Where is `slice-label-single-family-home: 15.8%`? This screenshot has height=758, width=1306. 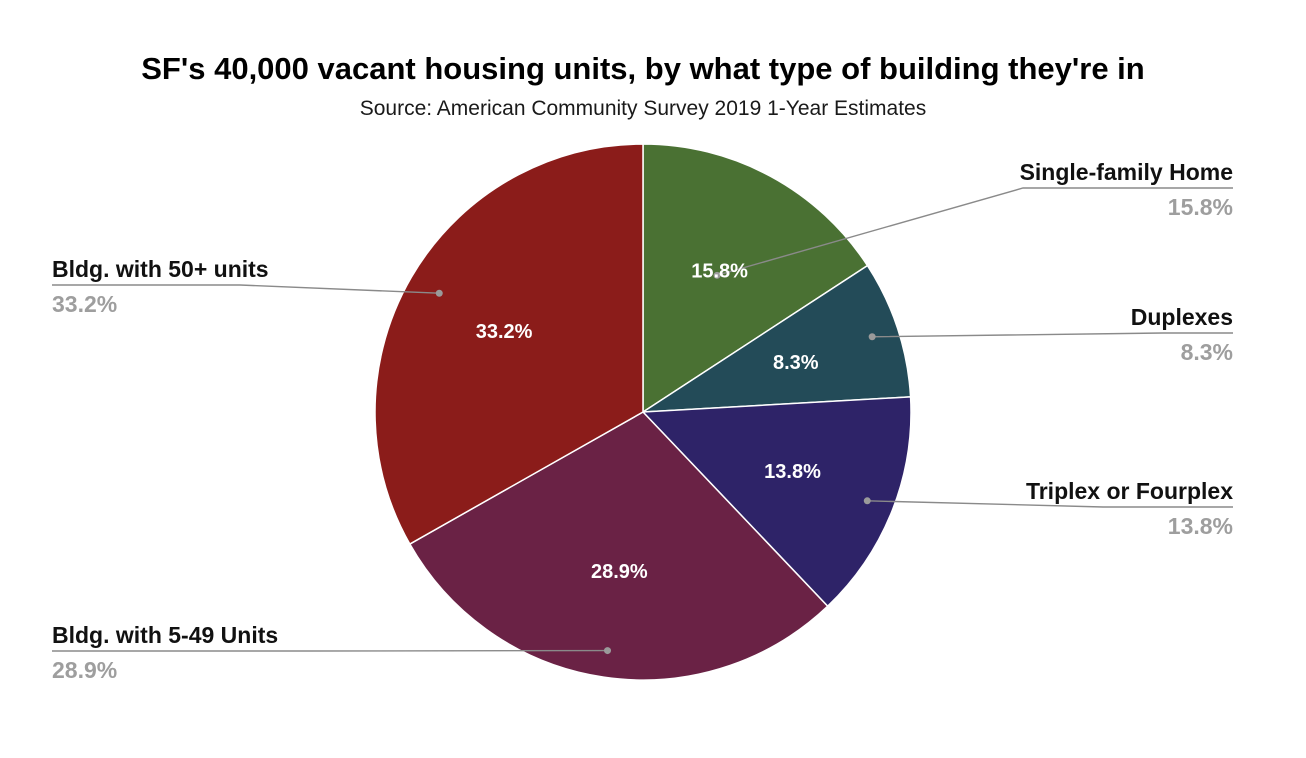 slice-label-single-family-home: 15.8% is located at coordinates (719, 272).